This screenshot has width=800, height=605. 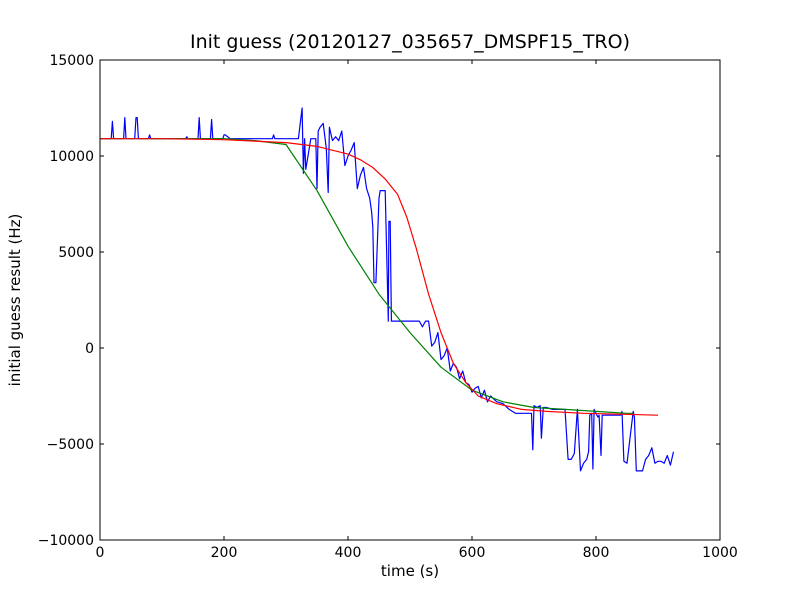 I want to click on y-tick-label: 10000, so click(x=71, y=157).